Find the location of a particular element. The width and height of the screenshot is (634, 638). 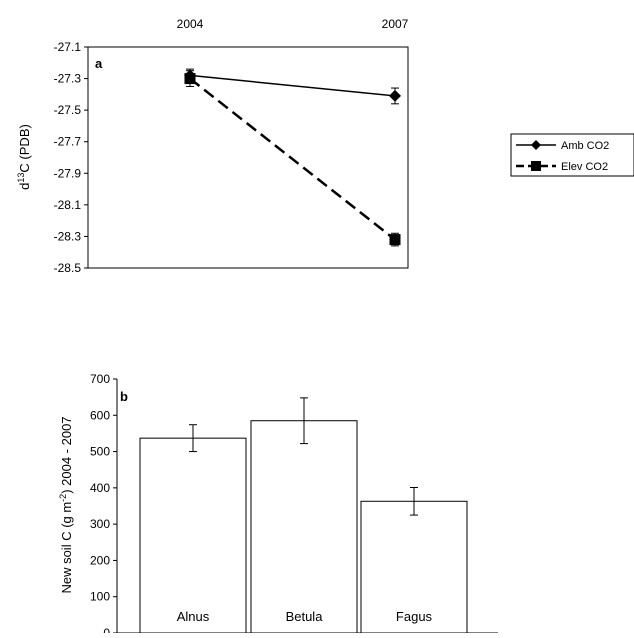

panel-a-y-axis-title-rest: C (PDB) is located at coordinates (24, 148).